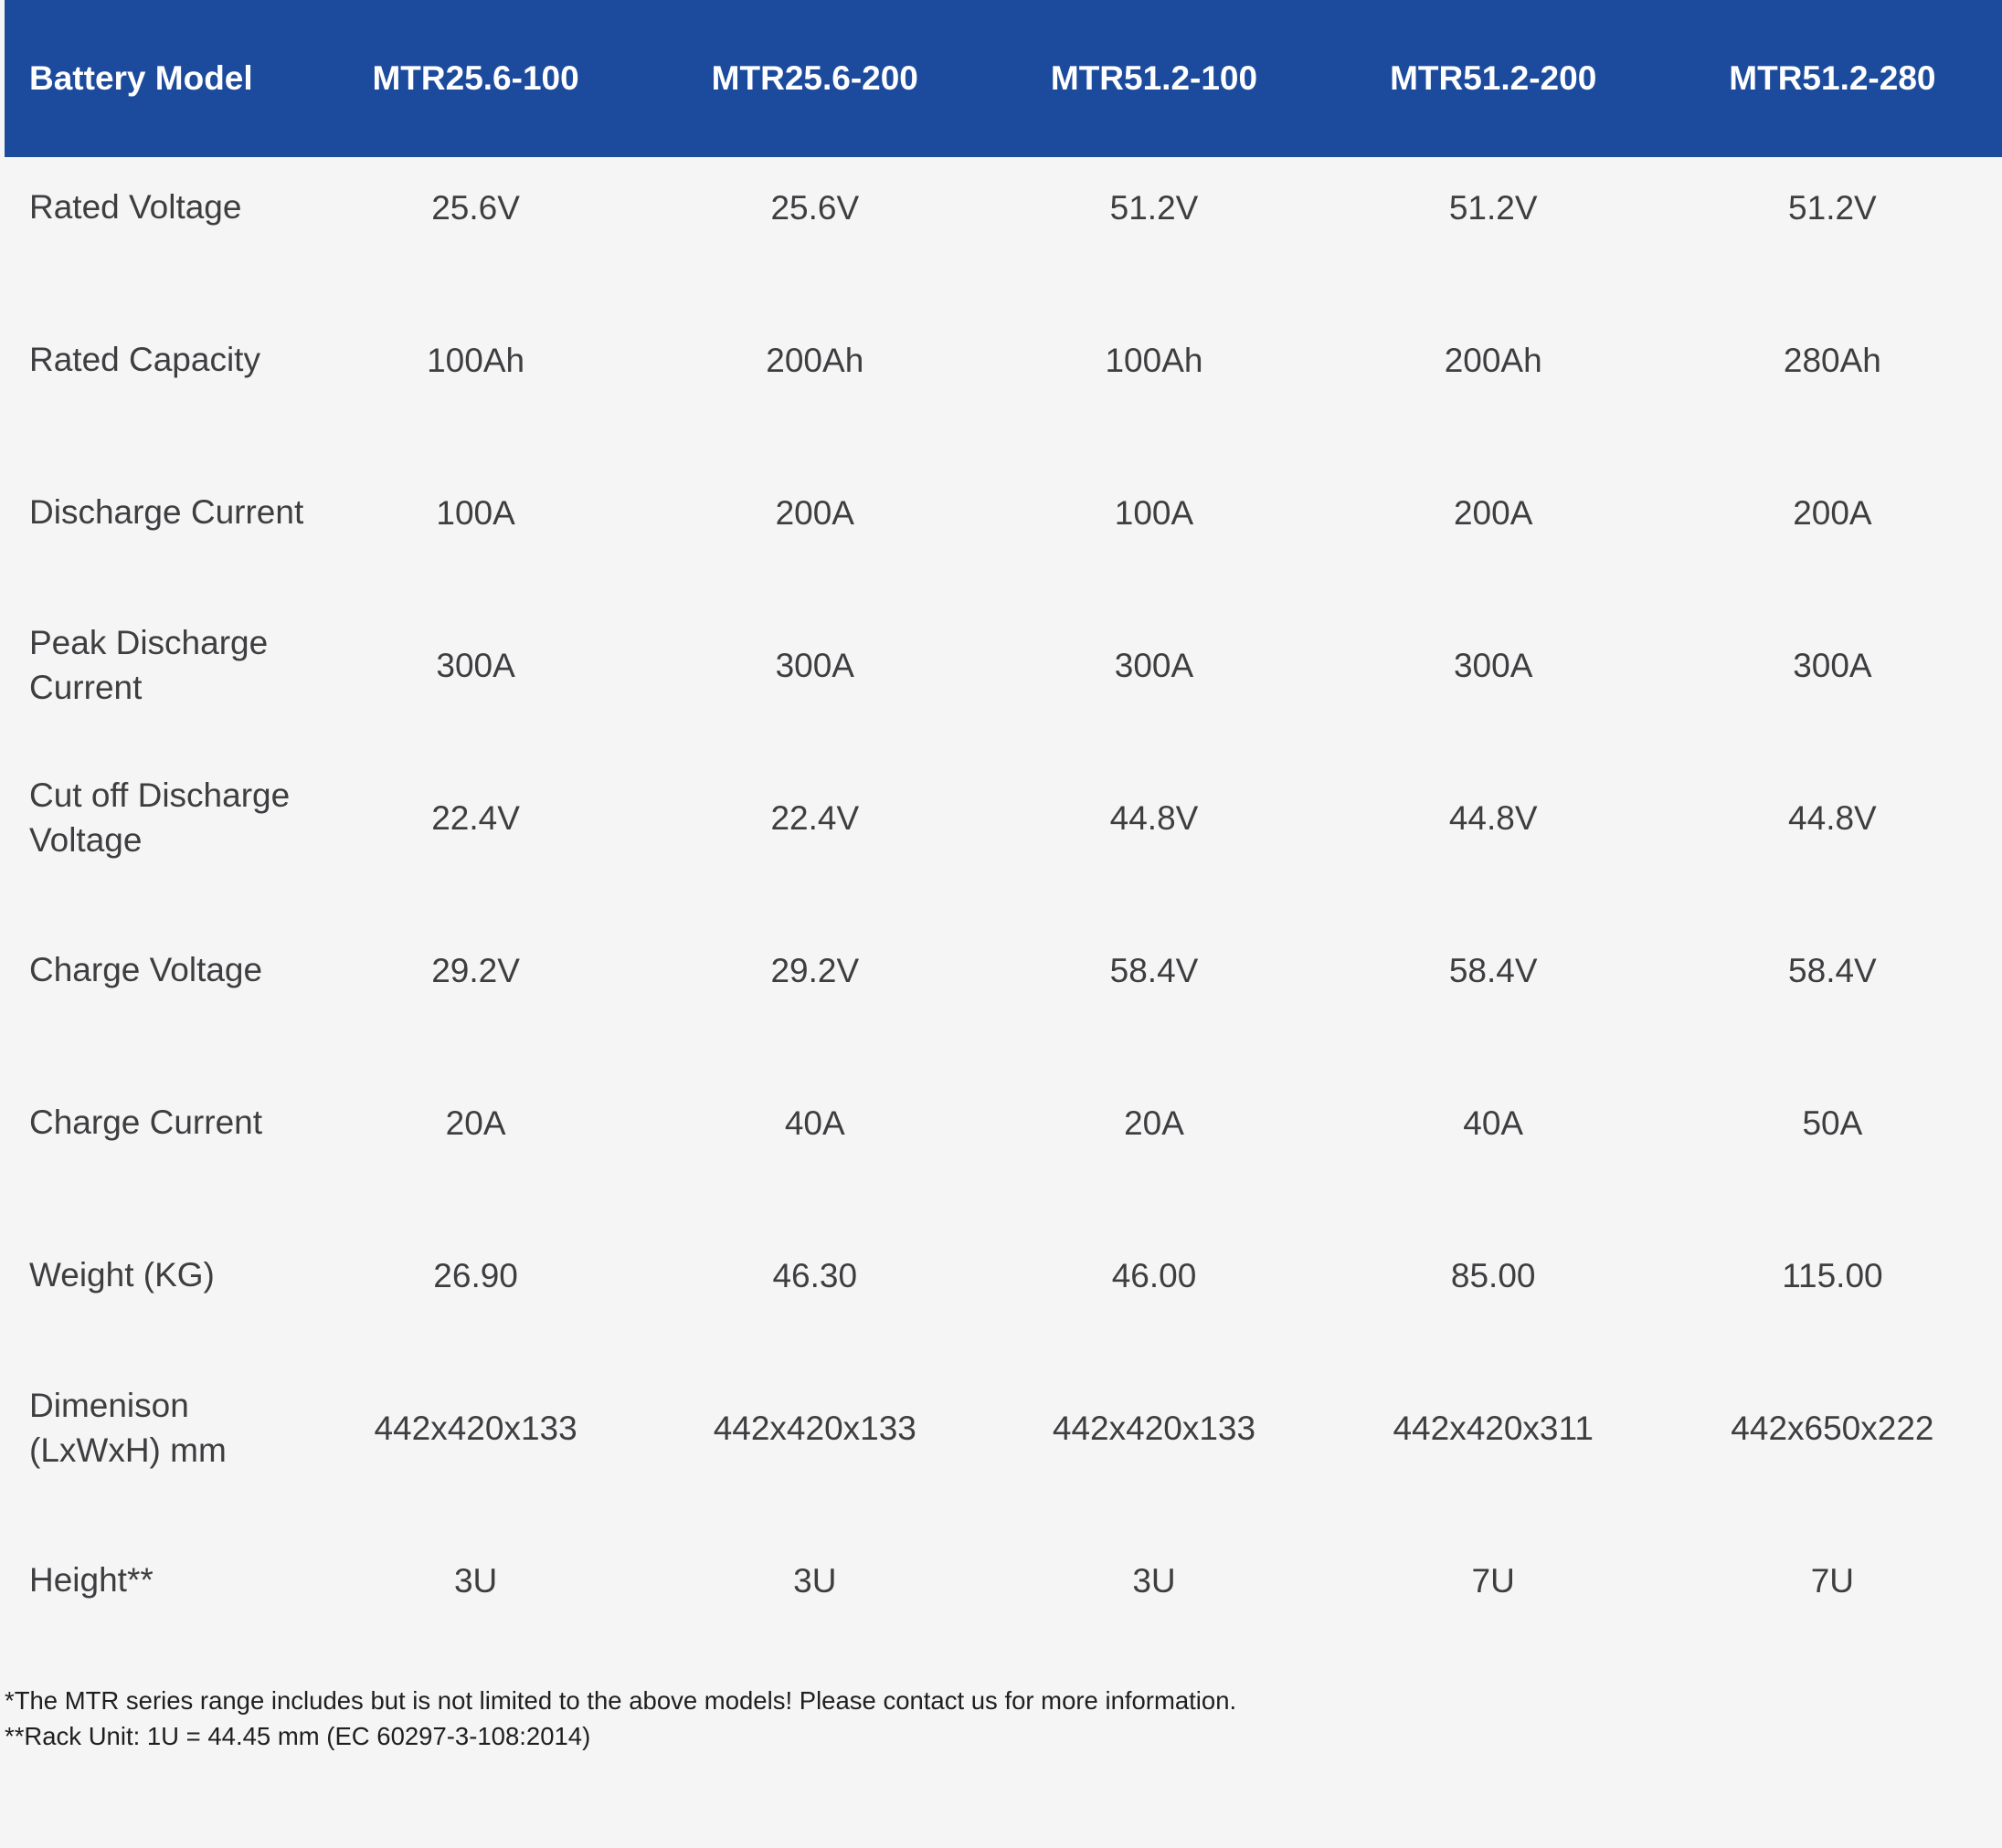 Image resolution: width=2002 pixels, height=1848 pixels. Describe the element at coordinates (1832, 1275) in the screenshot. I see `cell-value: 115.00` at that location.